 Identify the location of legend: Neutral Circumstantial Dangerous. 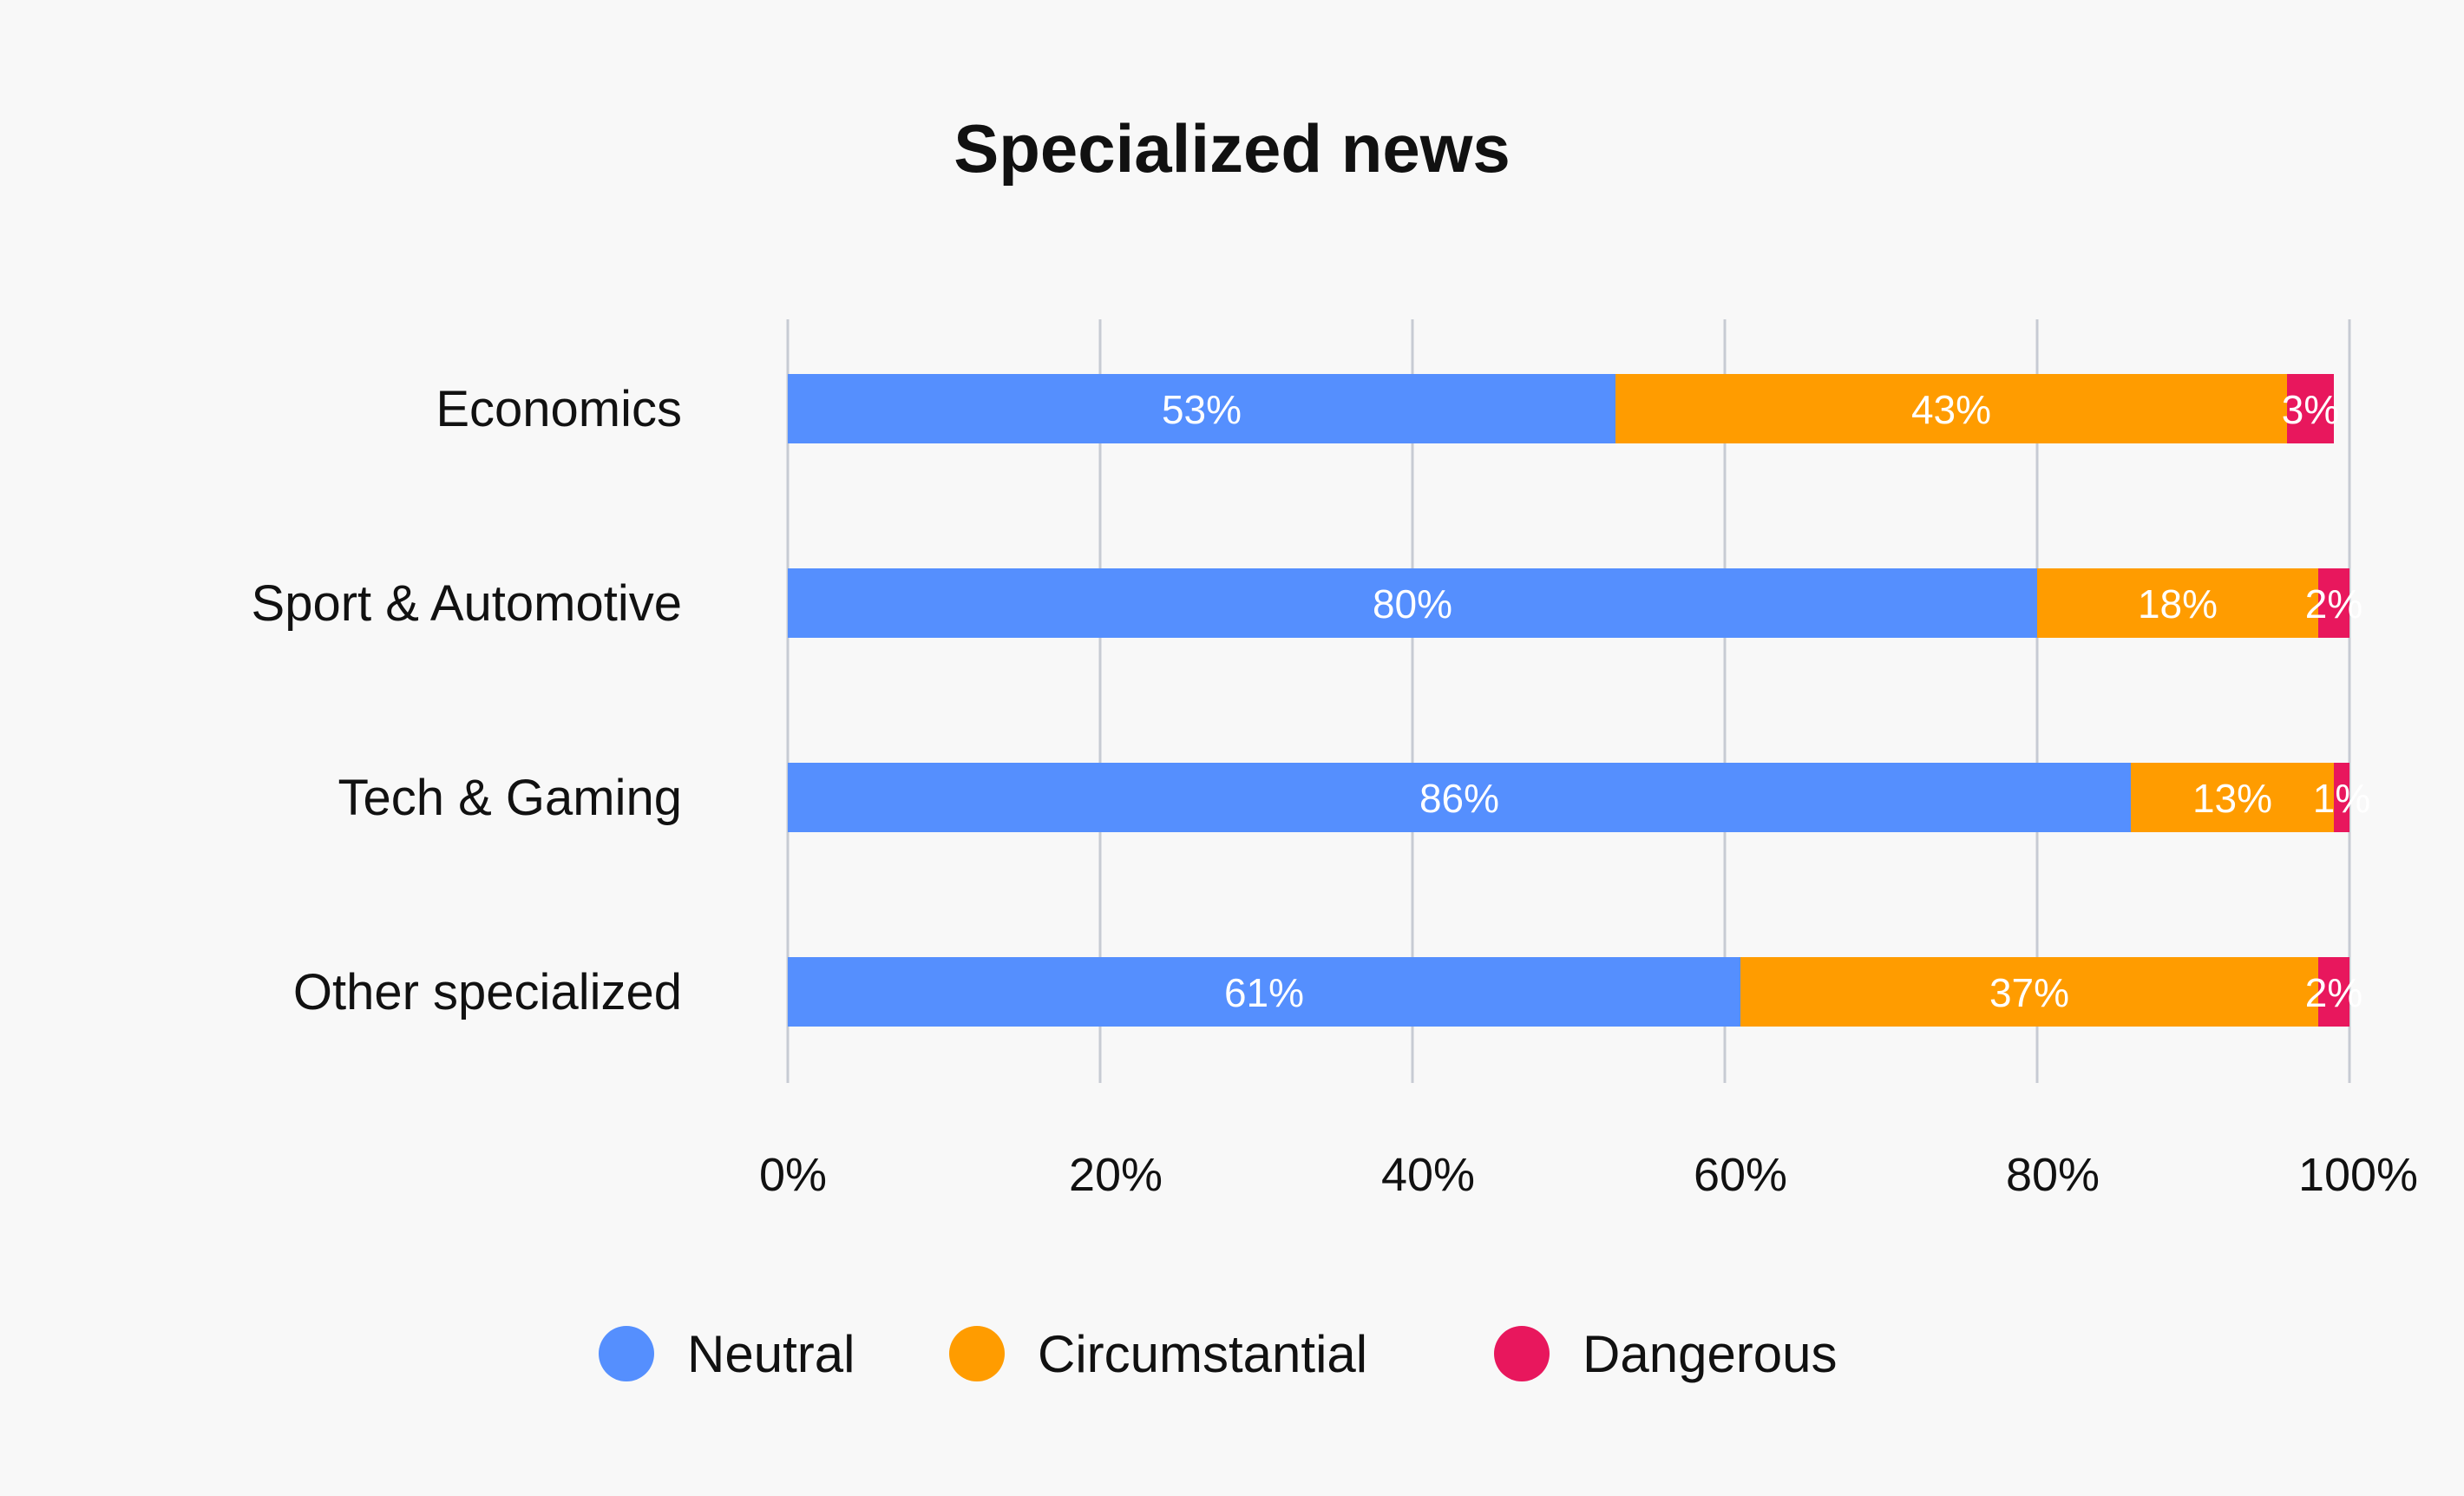
(1218, 1354).